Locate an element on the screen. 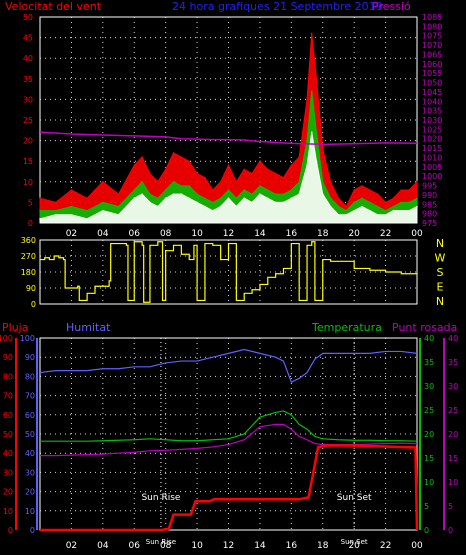  wind-speed-label: Velocitat del vent is located at coordinates (53, 6).